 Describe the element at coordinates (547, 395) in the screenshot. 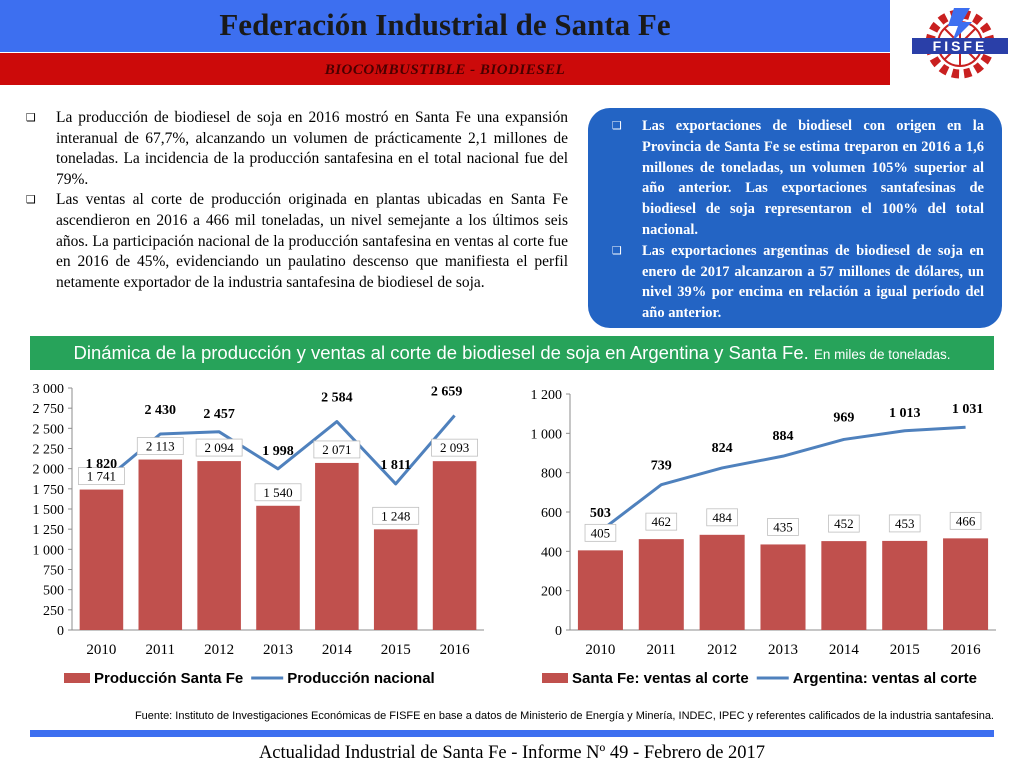

I see `y-tick-label: 1 200` at that location.